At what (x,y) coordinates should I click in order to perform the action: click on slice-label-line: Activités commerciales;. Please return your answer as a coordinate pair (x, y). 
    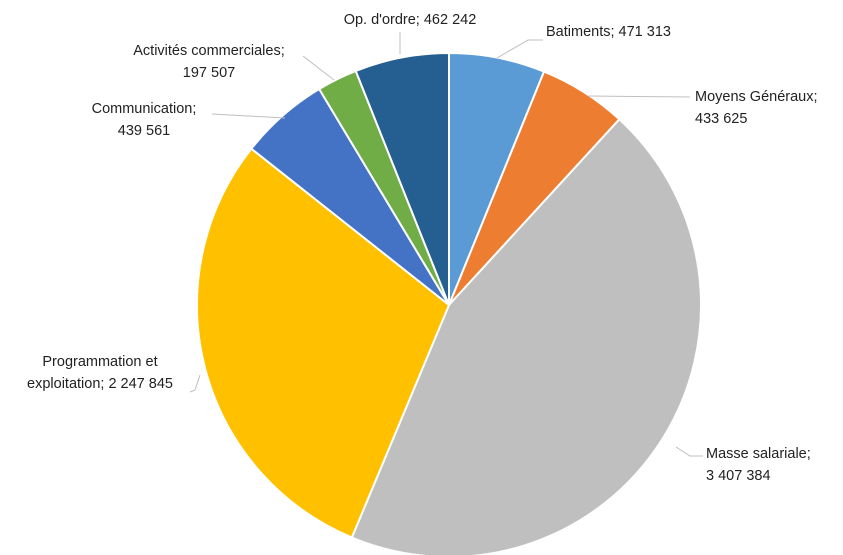
    Looking at the image, I should click on (208, 51).